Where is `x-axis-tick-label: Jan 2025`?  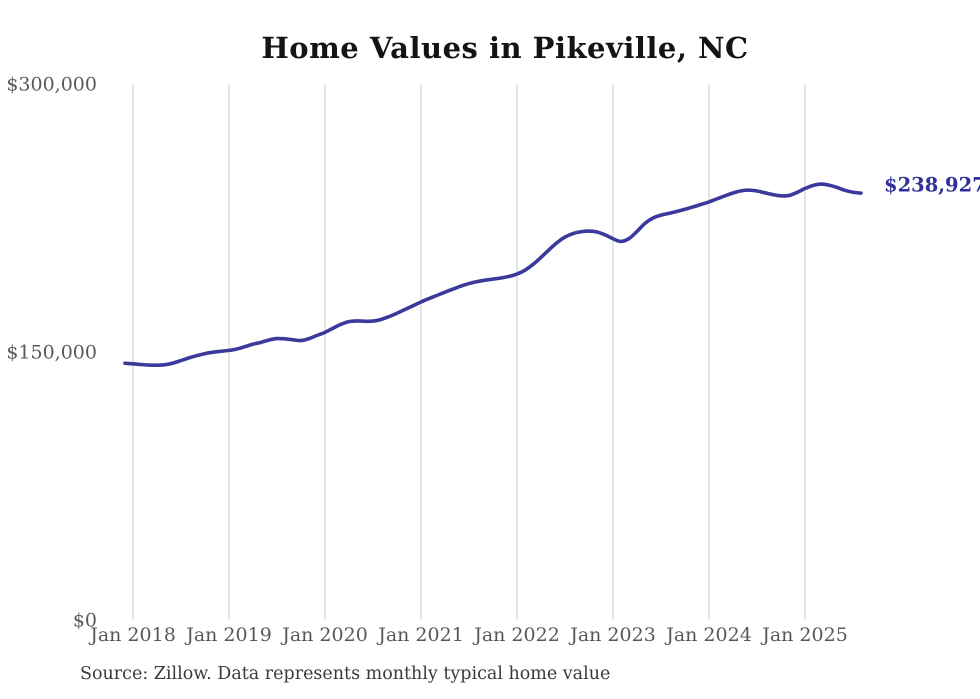 x-axis-tick-label: Jan 2025 is located at coordinates (804, 635).